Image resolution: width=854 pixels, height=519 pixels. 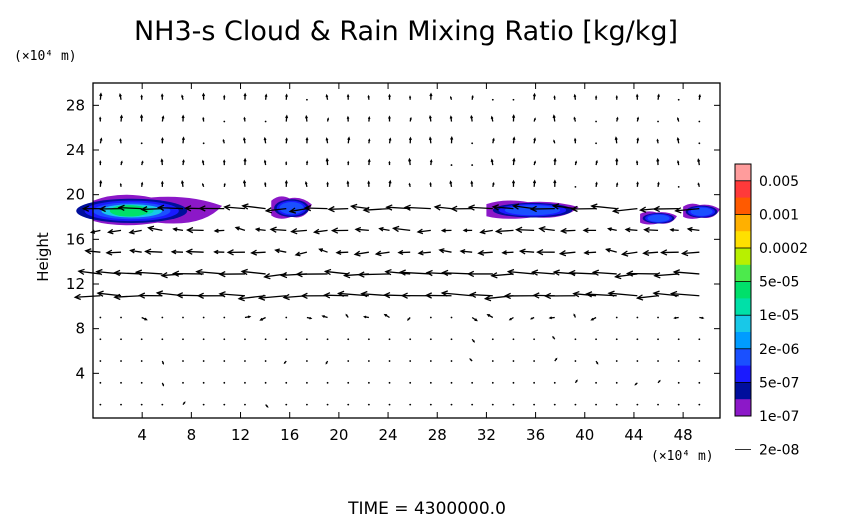 I want to click on y-tick-label: 28, so click(x=75, y=105).